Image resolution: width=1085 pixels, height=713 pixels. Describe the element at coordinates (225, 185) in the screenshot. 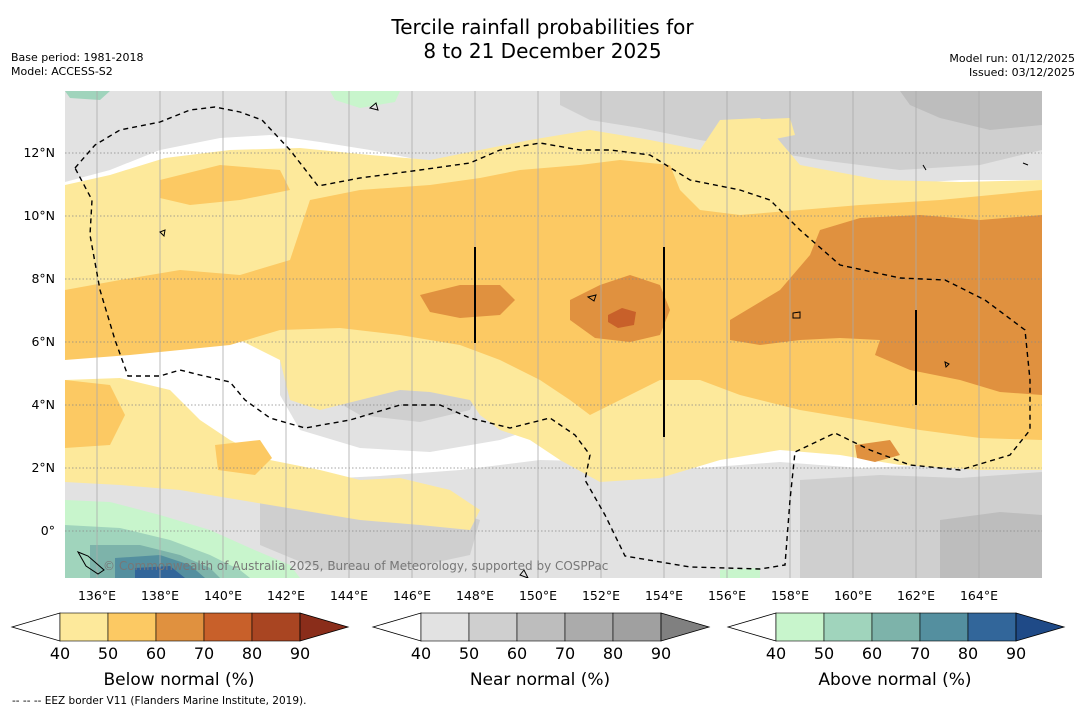

I see `below-normal-50-60-northwest` at that location.